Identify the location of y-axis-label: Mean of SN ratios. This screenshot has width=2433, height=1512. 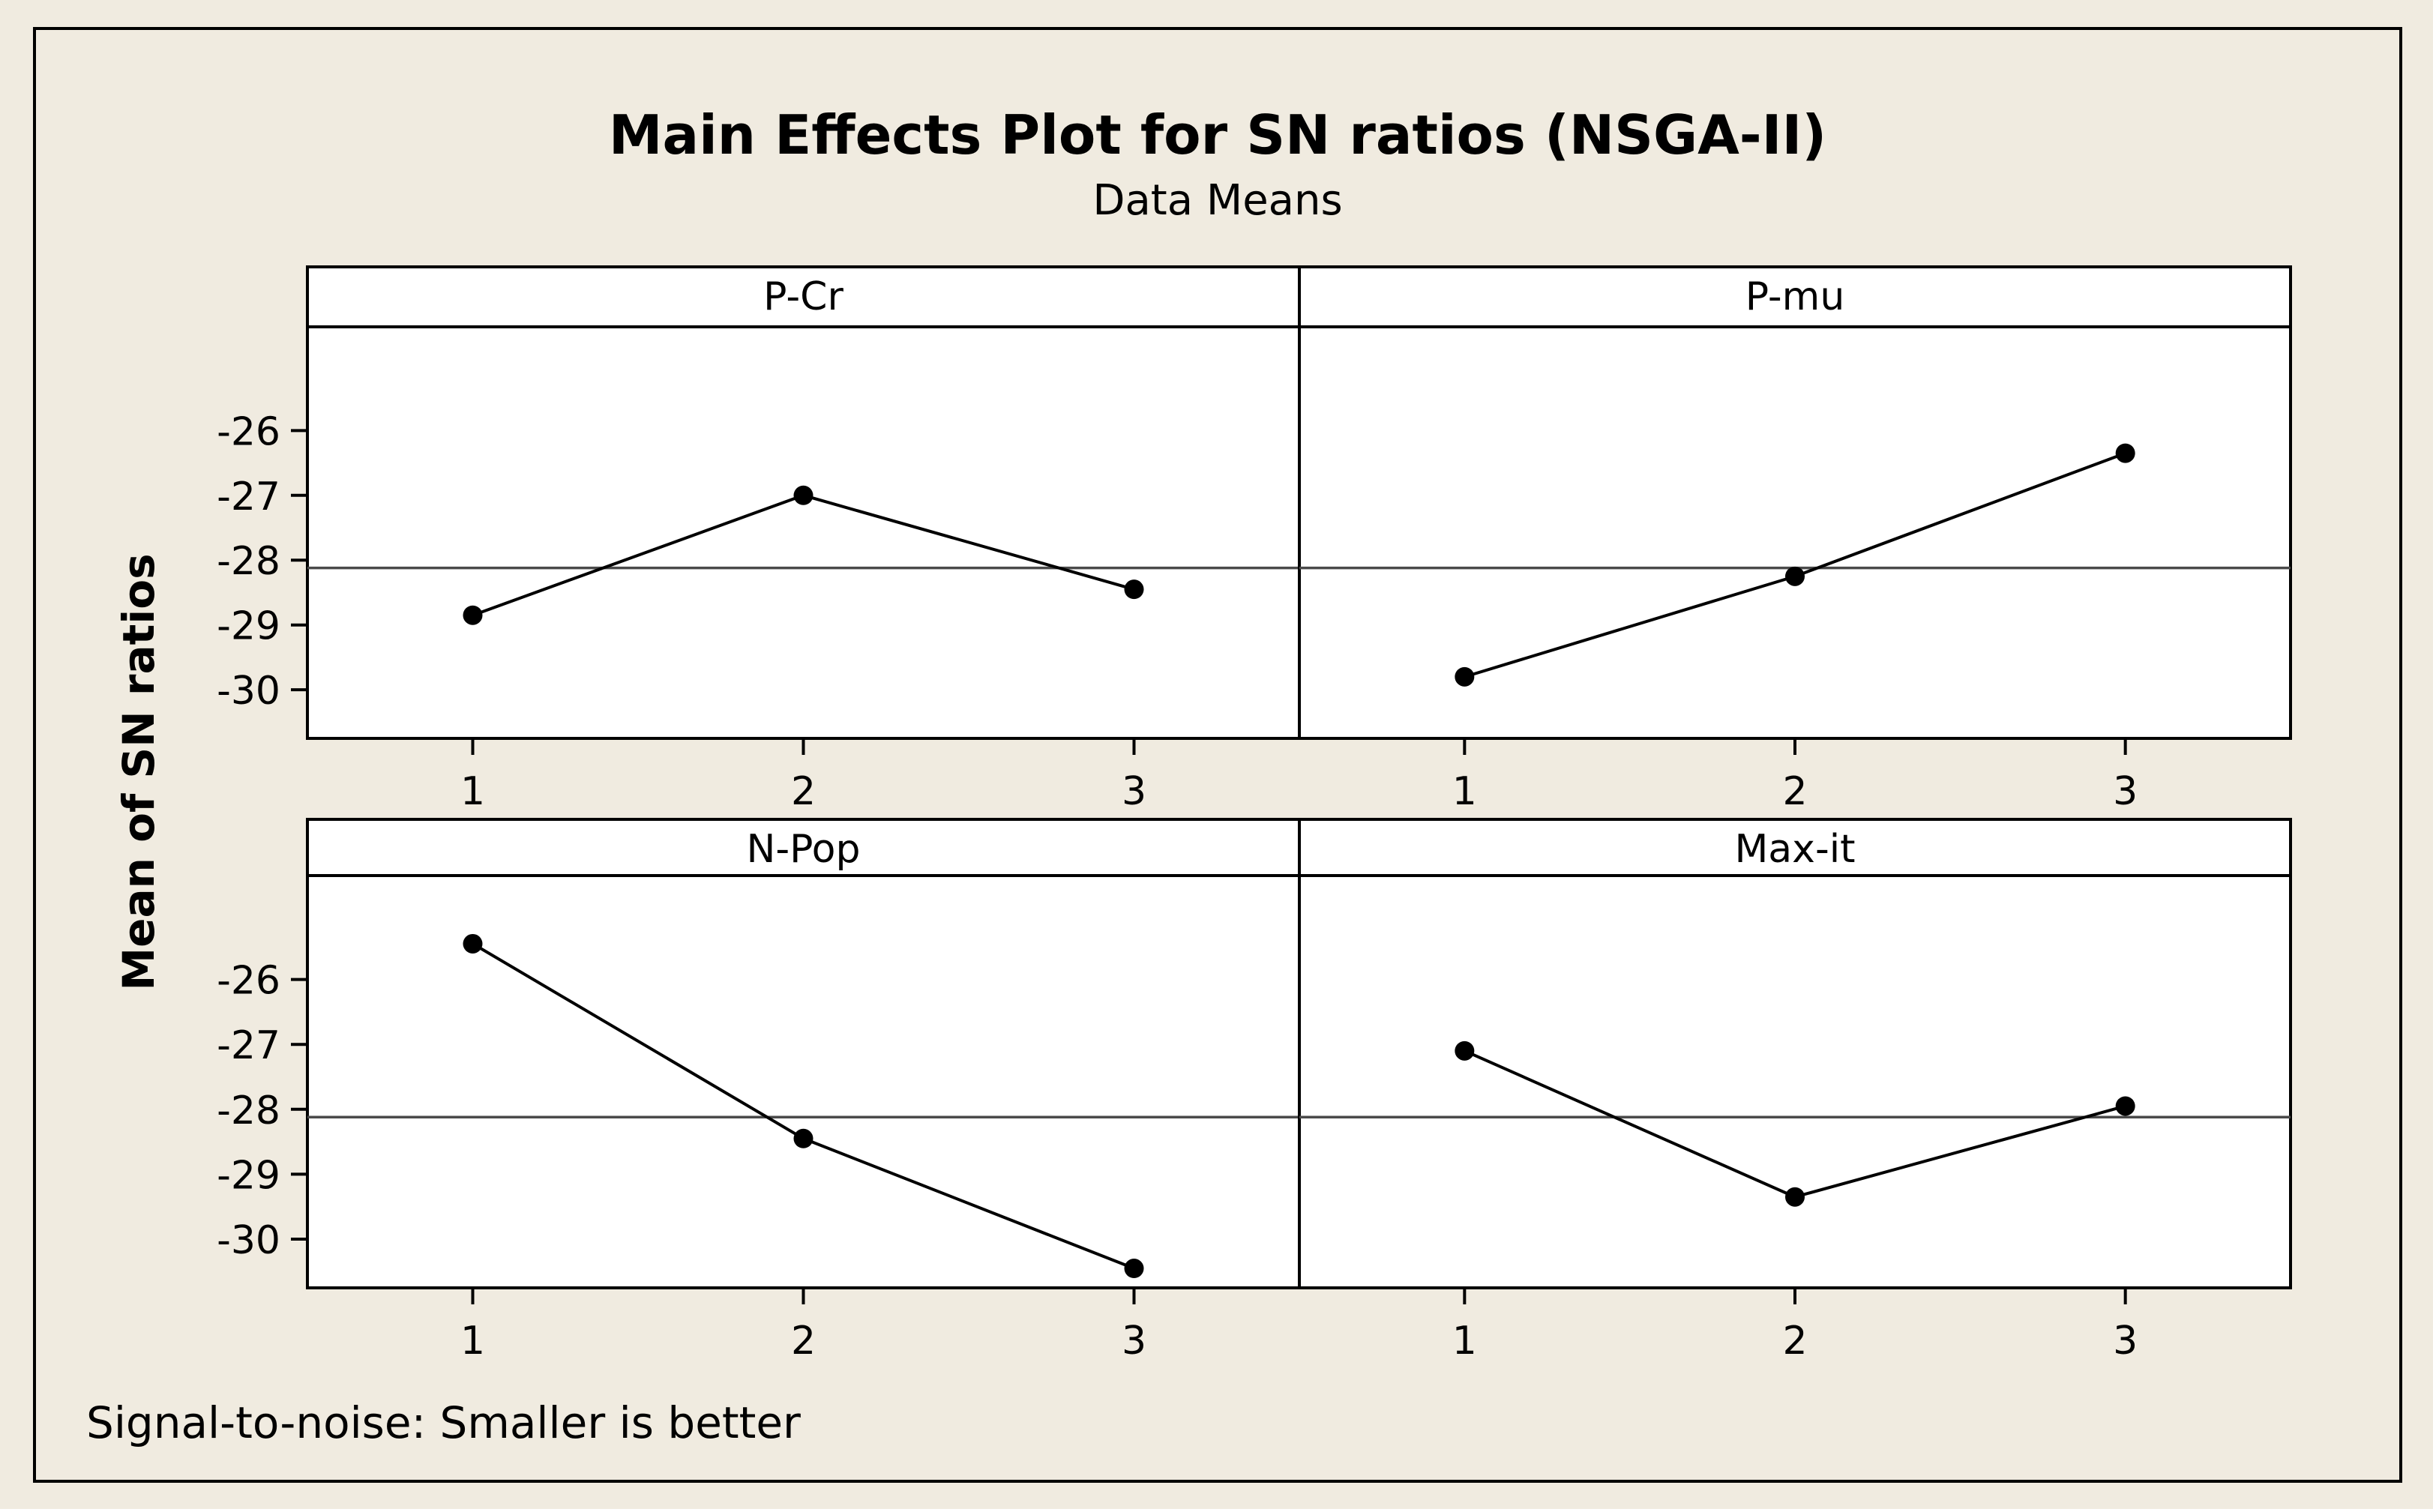
(138, 772).